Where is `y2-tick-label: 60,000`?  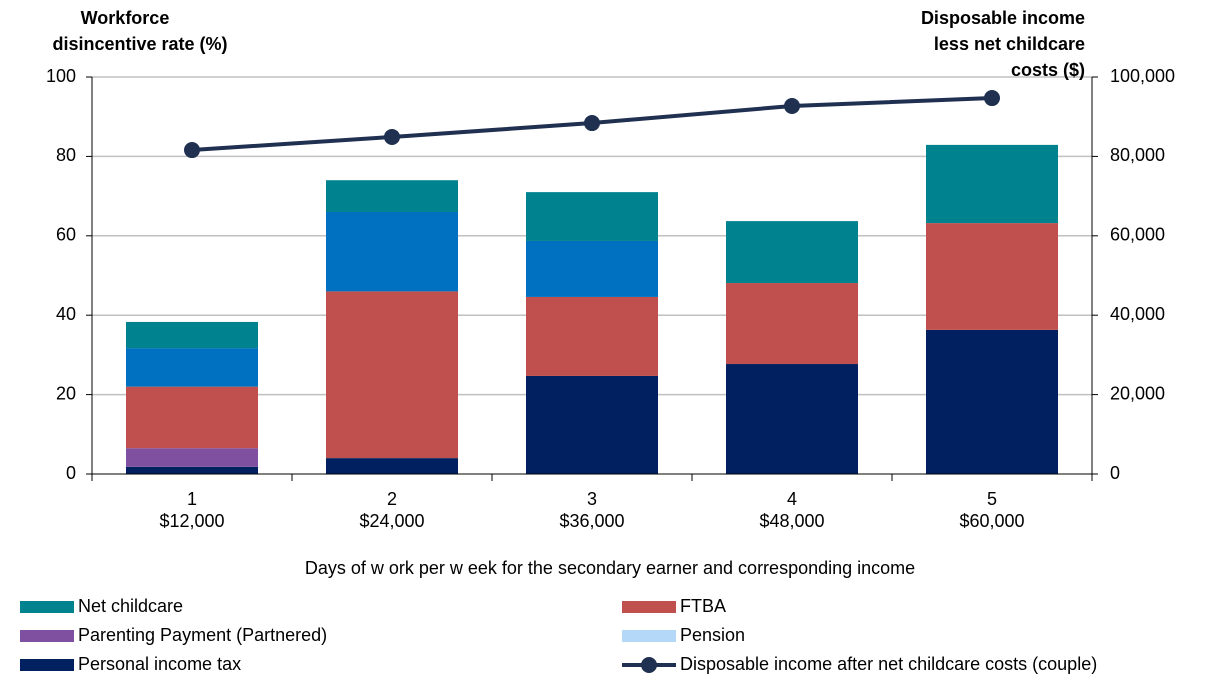
y2-tick-label: 60,000 is located at coordinates (1137, 235).